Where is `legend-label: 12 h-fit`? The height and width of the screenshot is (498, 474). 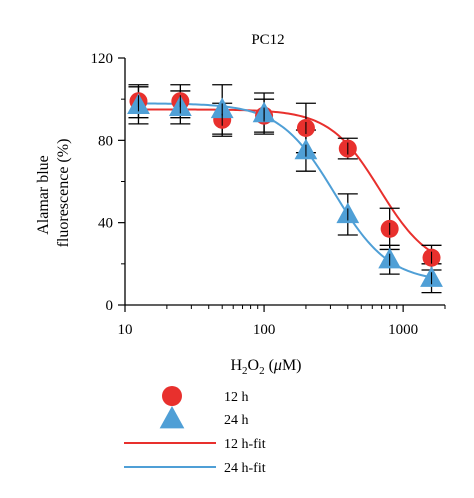
legend-label: 12 h-fit is located at coordinates (245, 444).